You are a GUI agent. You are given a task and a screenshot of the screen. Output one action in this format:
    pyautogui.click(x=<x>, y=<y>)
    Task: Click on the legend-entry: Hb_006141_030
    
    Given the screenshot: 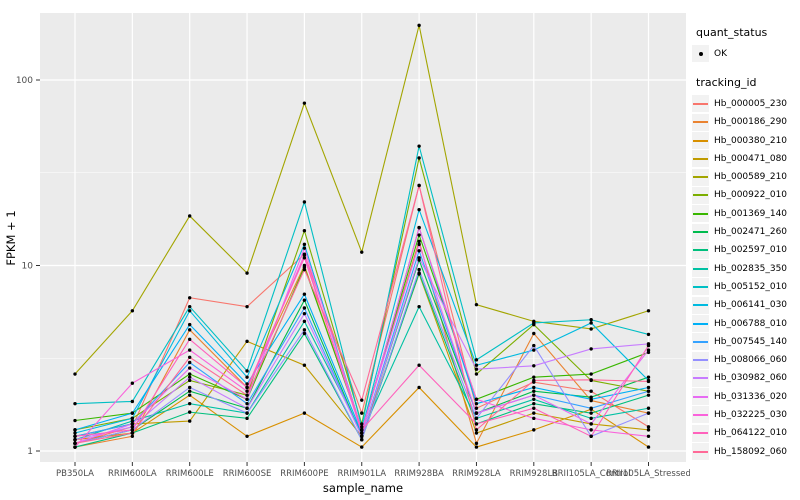 What is the action you would take?
    pyautogui.click(x=746, y=305)
    